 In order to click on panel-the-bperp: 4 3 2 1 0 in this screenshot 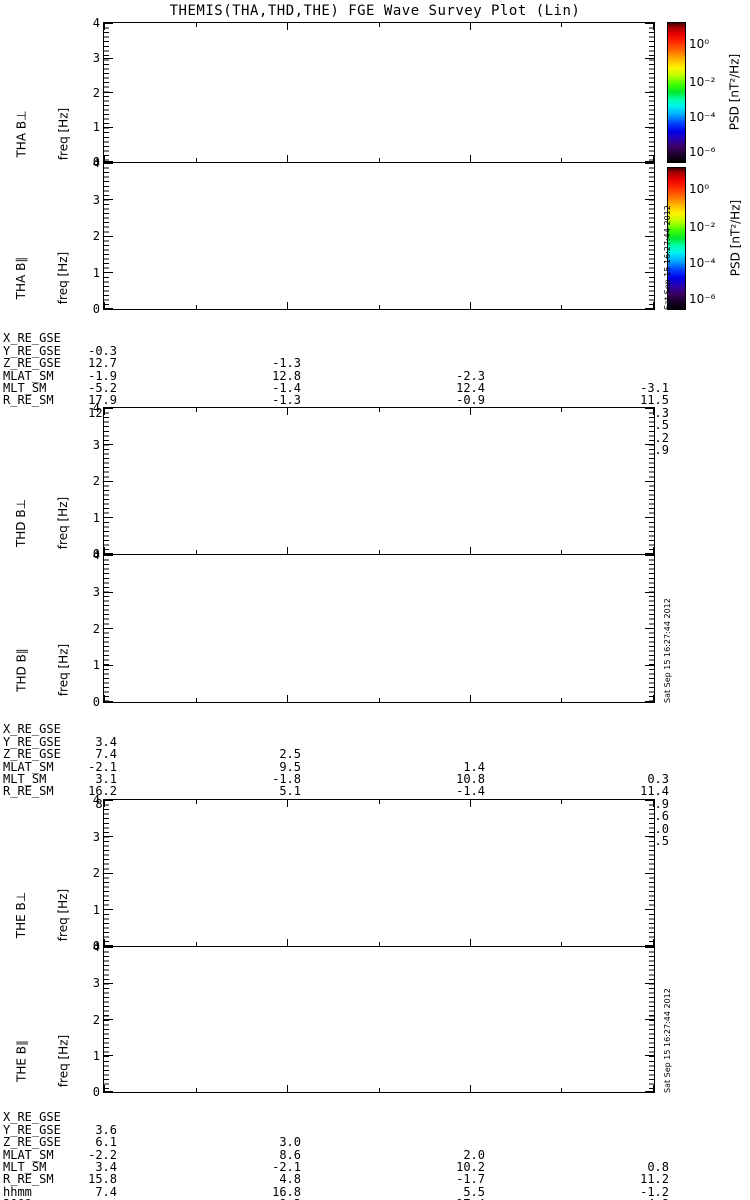, I will do `click(374, 873)`.